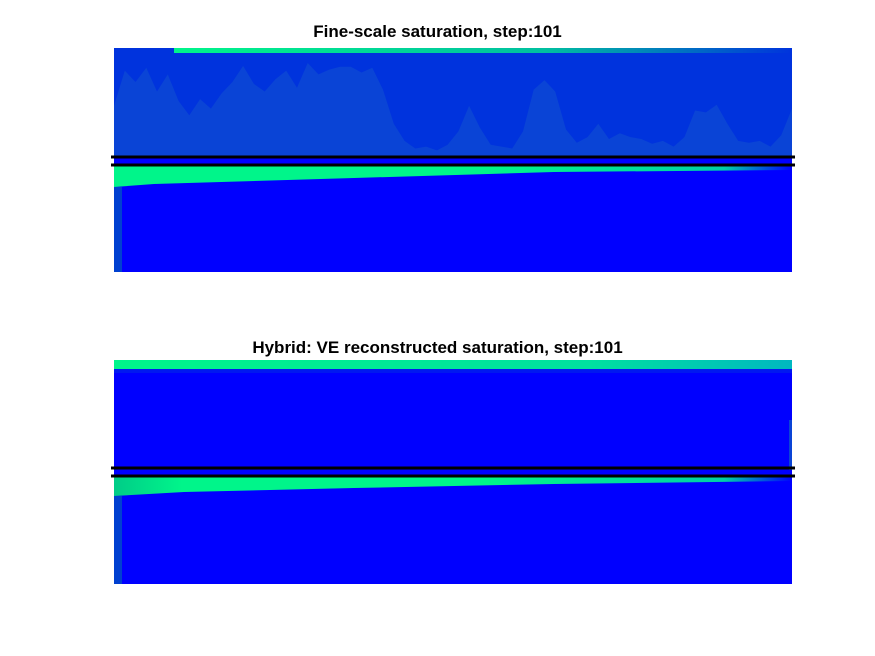 This screenshot has width=875, height=656. Describe the element at coordinates (453, 110) in the screenshot. I see `plume-profile` at that location.